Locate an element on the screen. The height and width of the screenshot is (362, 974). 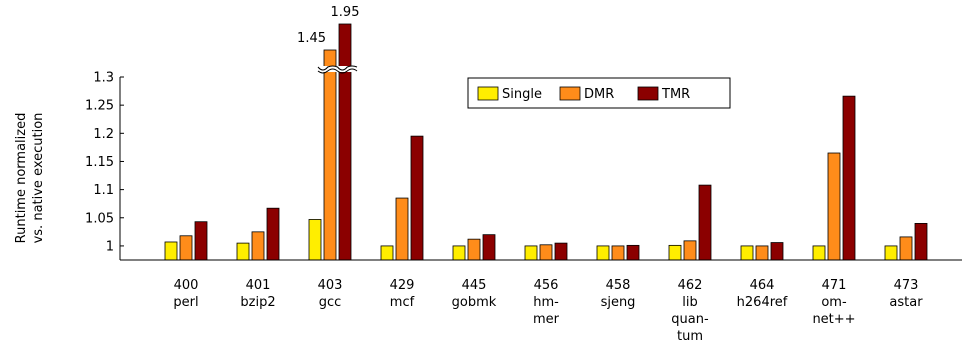
y-axis-title: Runtime normalized vs. native execution is located at coordinates (30, 178).